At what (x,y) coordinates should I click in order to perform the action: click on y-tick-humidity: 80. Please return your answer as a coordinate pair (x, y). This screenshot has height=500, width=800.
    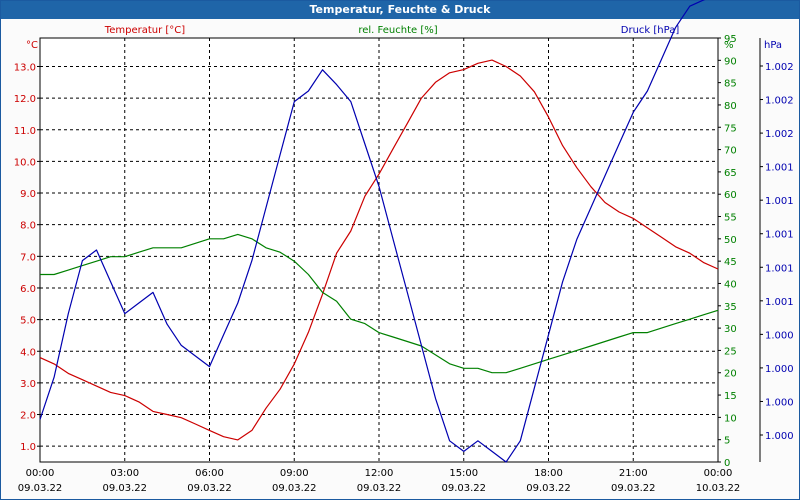
    Looking at the image, I should click on (730, 106).